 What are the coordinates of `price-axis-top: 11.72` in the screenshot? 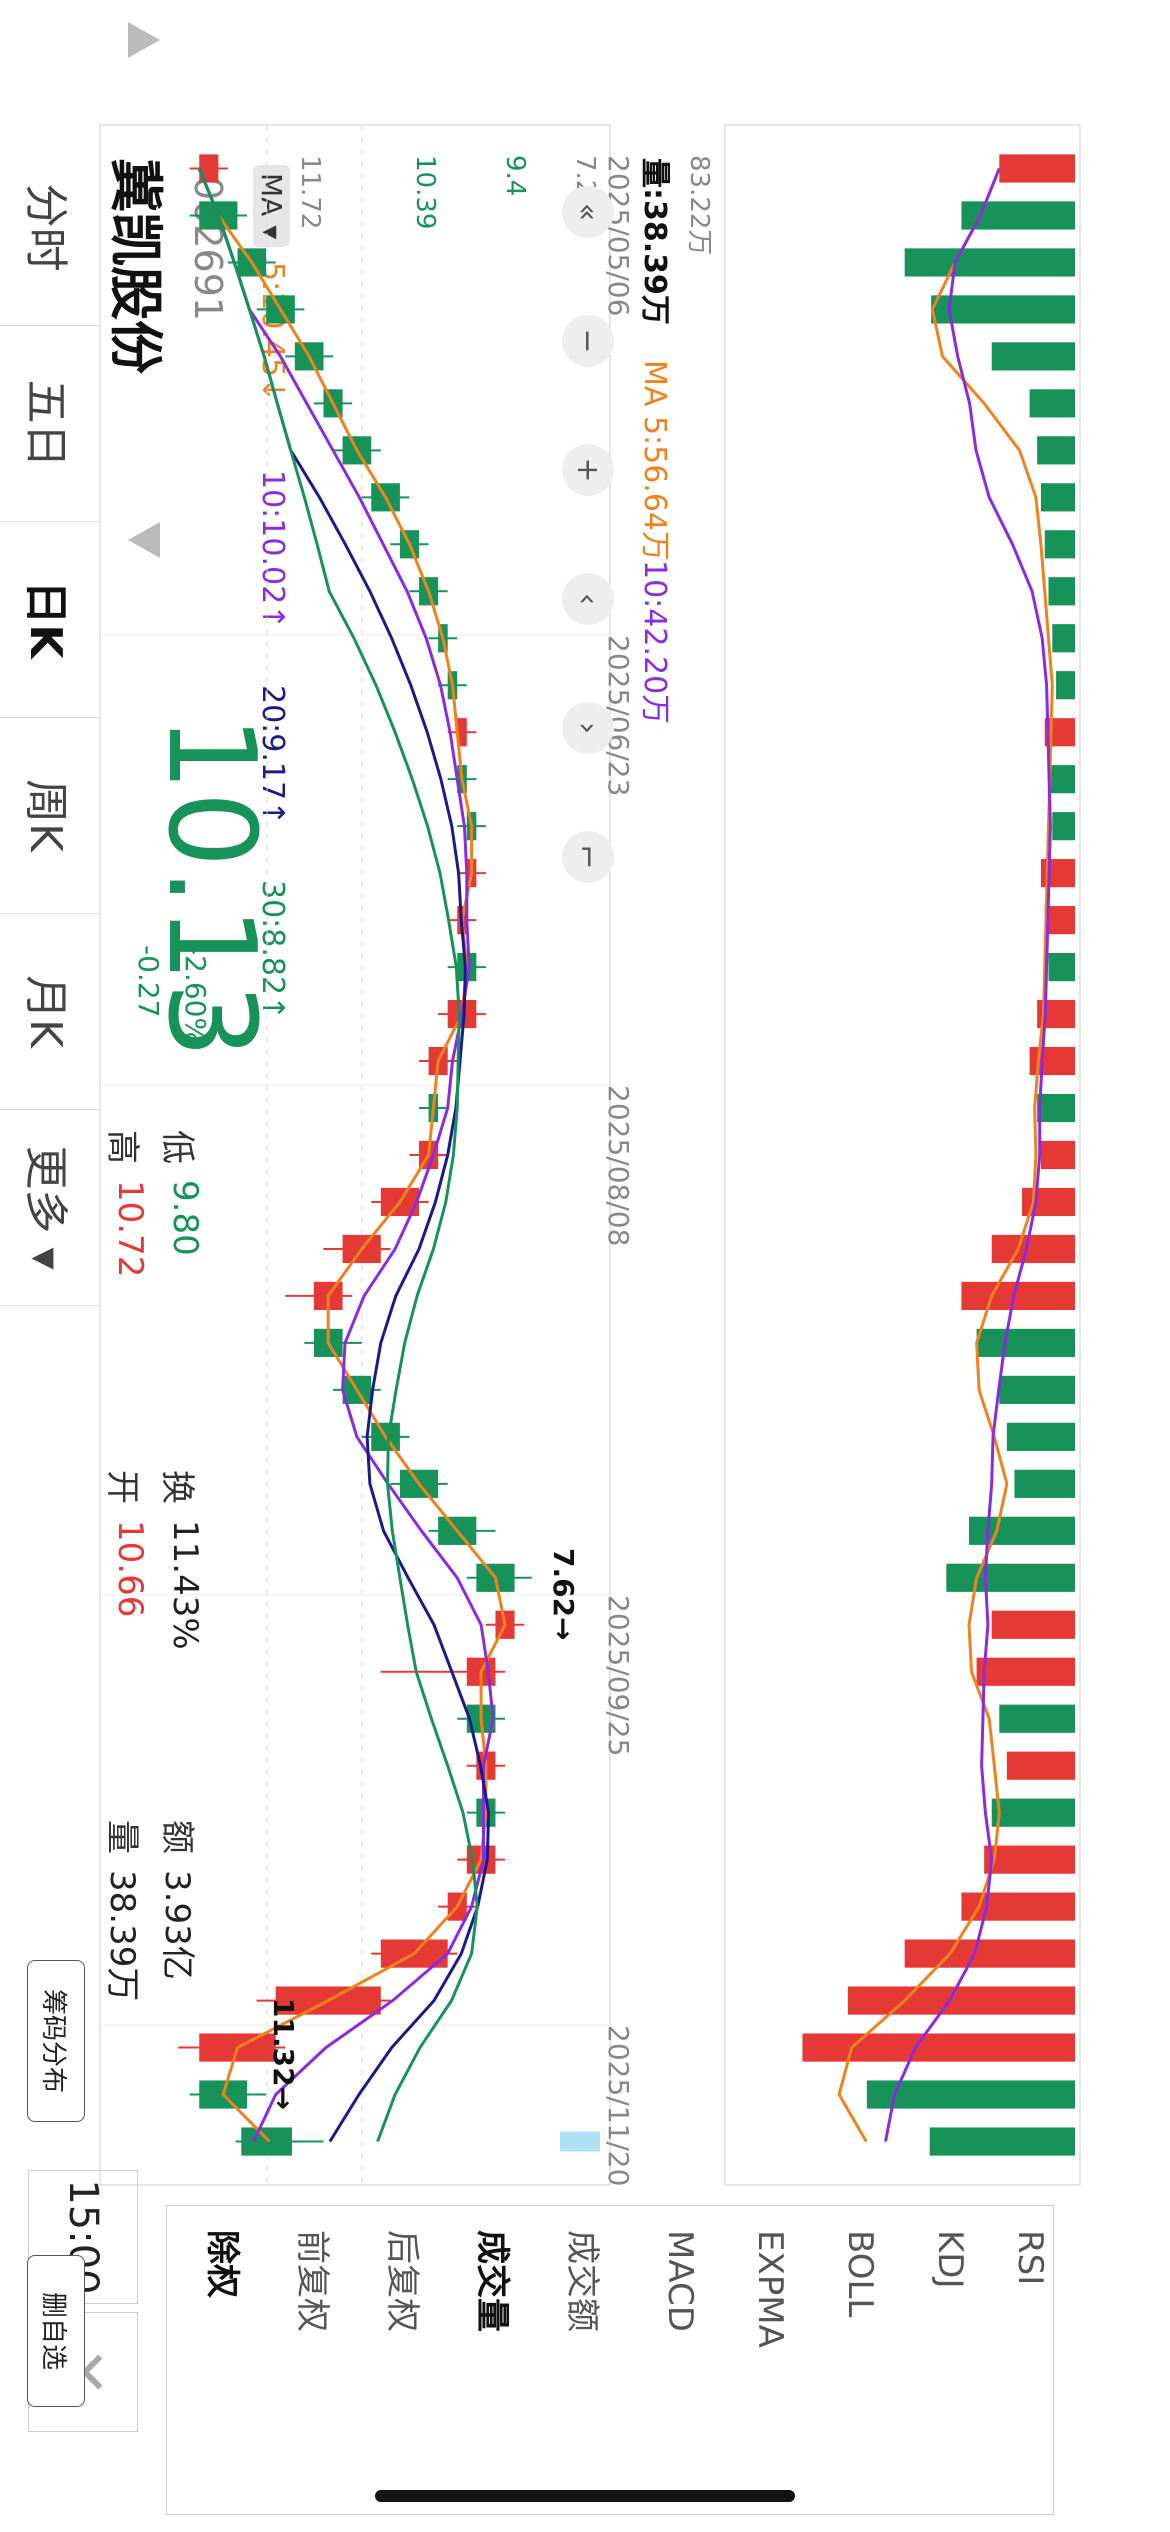 It's located at (310, 192).